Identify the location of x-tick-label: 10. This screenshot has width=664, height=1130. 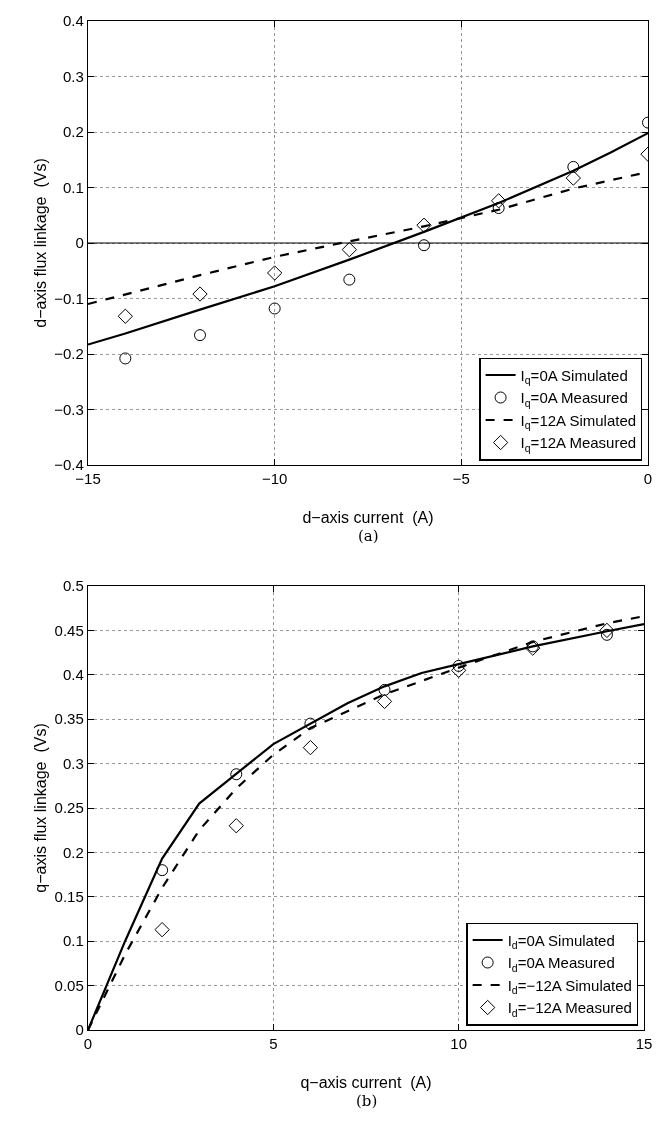
(459, 1044).